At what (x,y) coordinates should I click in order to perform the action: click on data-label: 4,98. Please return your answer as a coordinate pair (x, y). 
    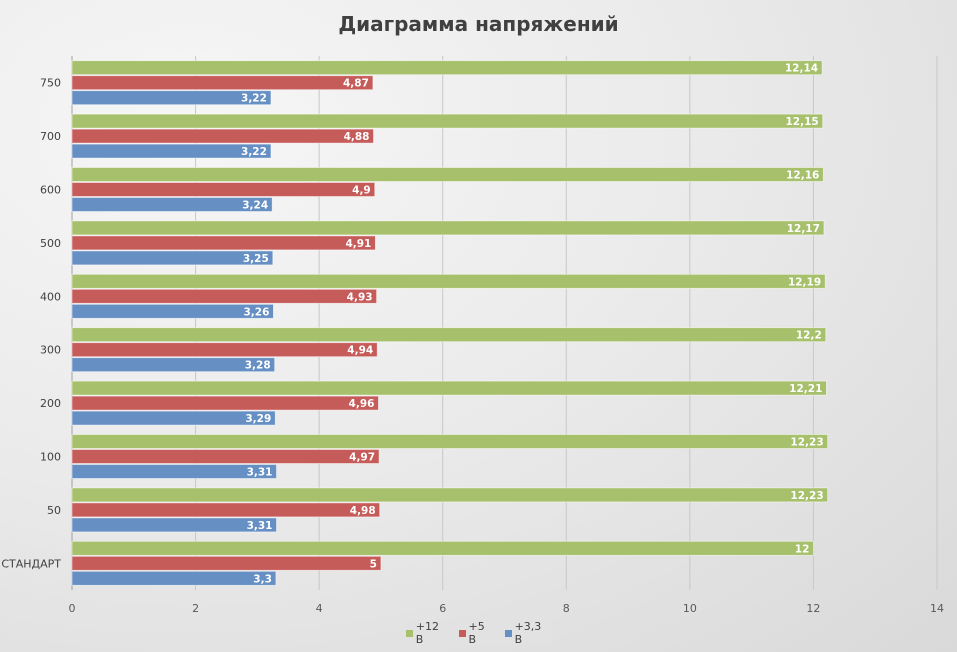
    Looking at the image, I should click on (363, 511).